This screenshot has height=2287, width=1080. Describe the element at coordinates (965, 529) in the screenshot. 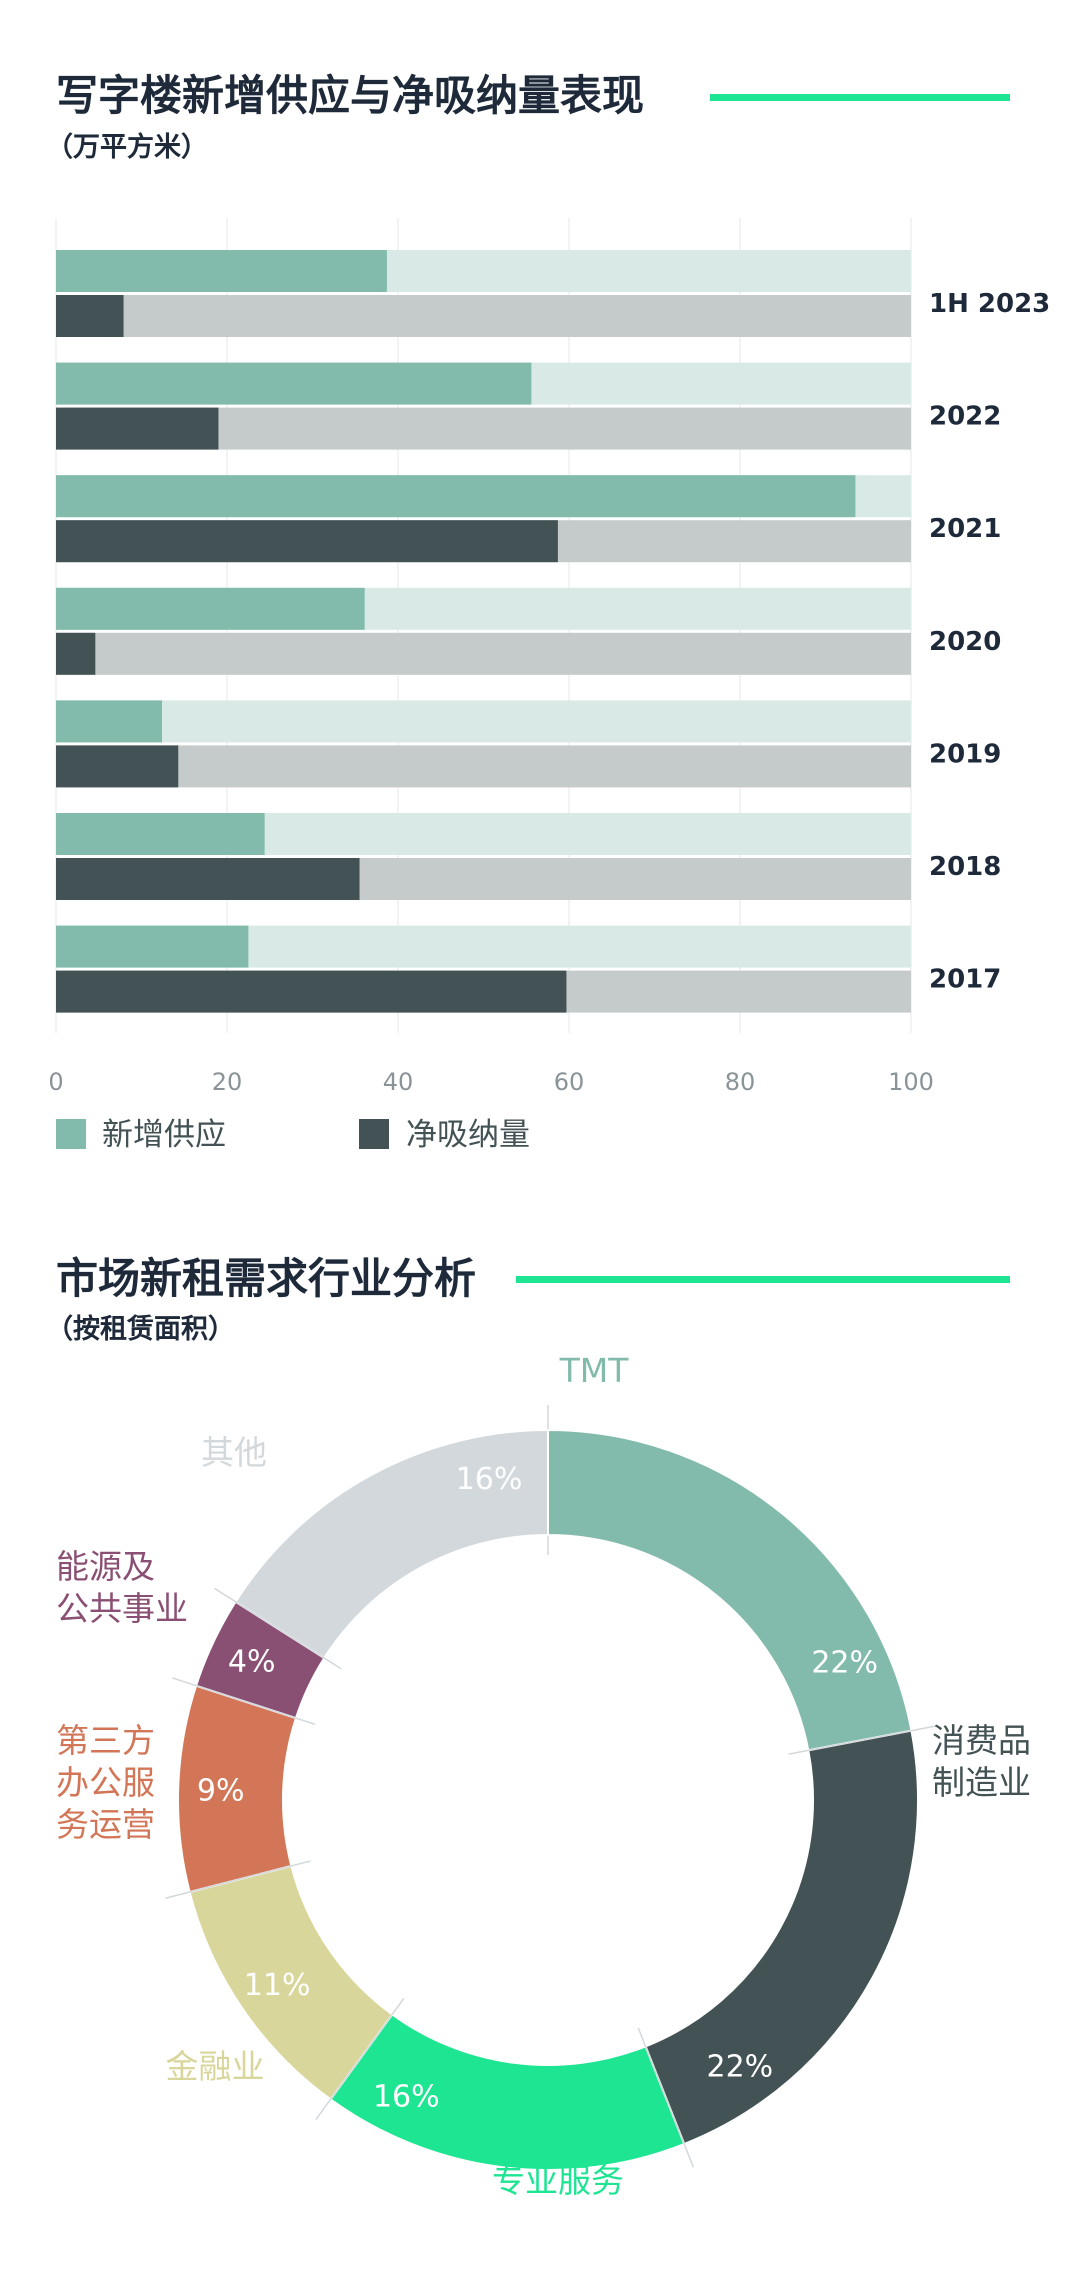

I see `category-label: 2021` at that location.